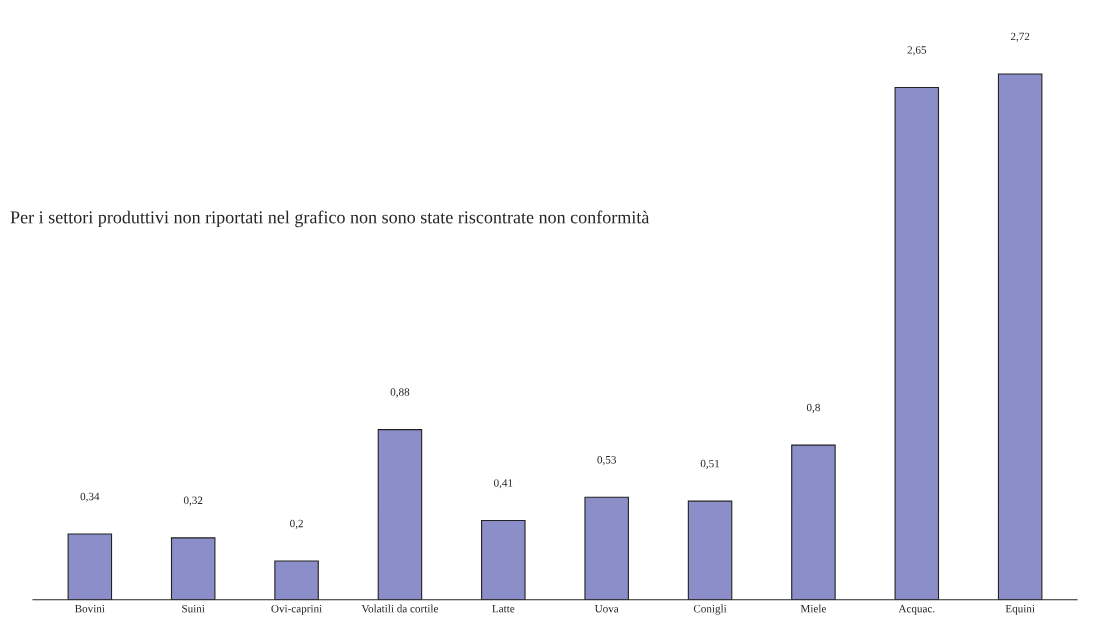  What do you see at coordinates (916, 609) in the screenshot?
I see `x-tick-label: Acquac.` at bounding box center [916, 609].